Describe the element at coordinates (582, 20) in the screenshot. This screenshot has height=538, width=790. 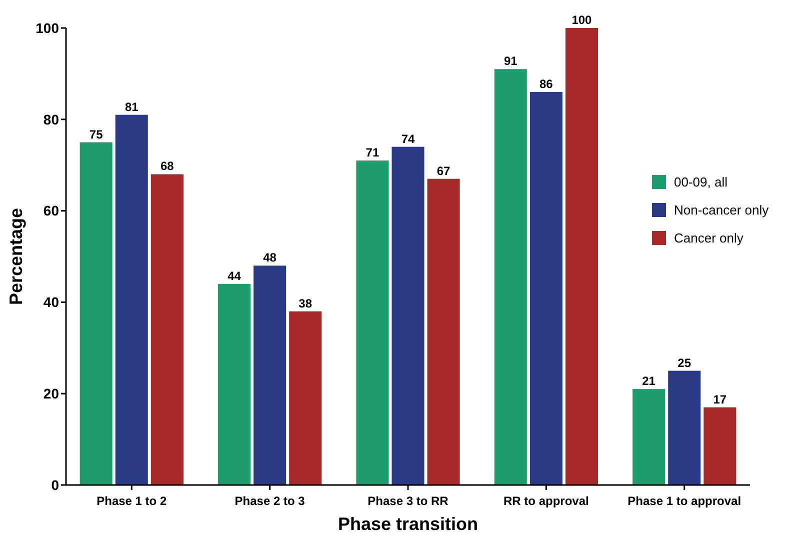
I see `data-label: 100` at that location.